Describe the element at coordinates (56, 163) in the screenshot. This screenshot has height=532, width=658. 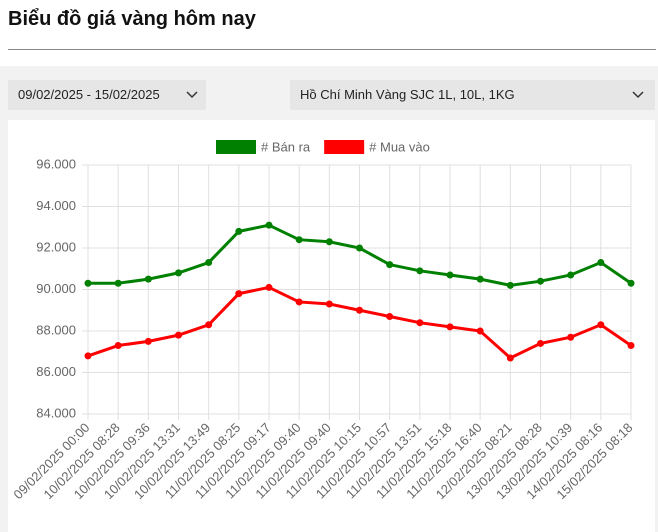
I see `y-tick-label: 96.000` at that location.